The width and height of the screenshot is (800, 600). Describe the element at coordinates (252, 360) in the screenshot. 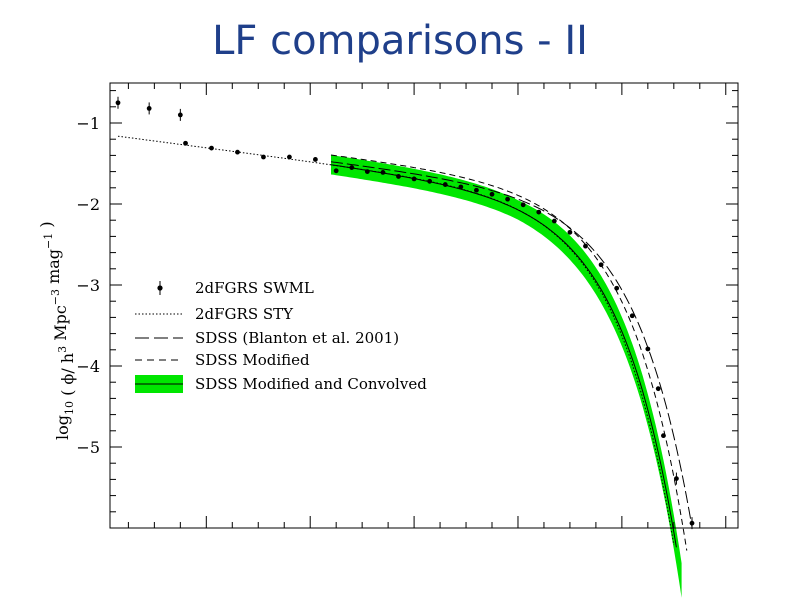

I see `legend-label: SDSS Modified` at that location.